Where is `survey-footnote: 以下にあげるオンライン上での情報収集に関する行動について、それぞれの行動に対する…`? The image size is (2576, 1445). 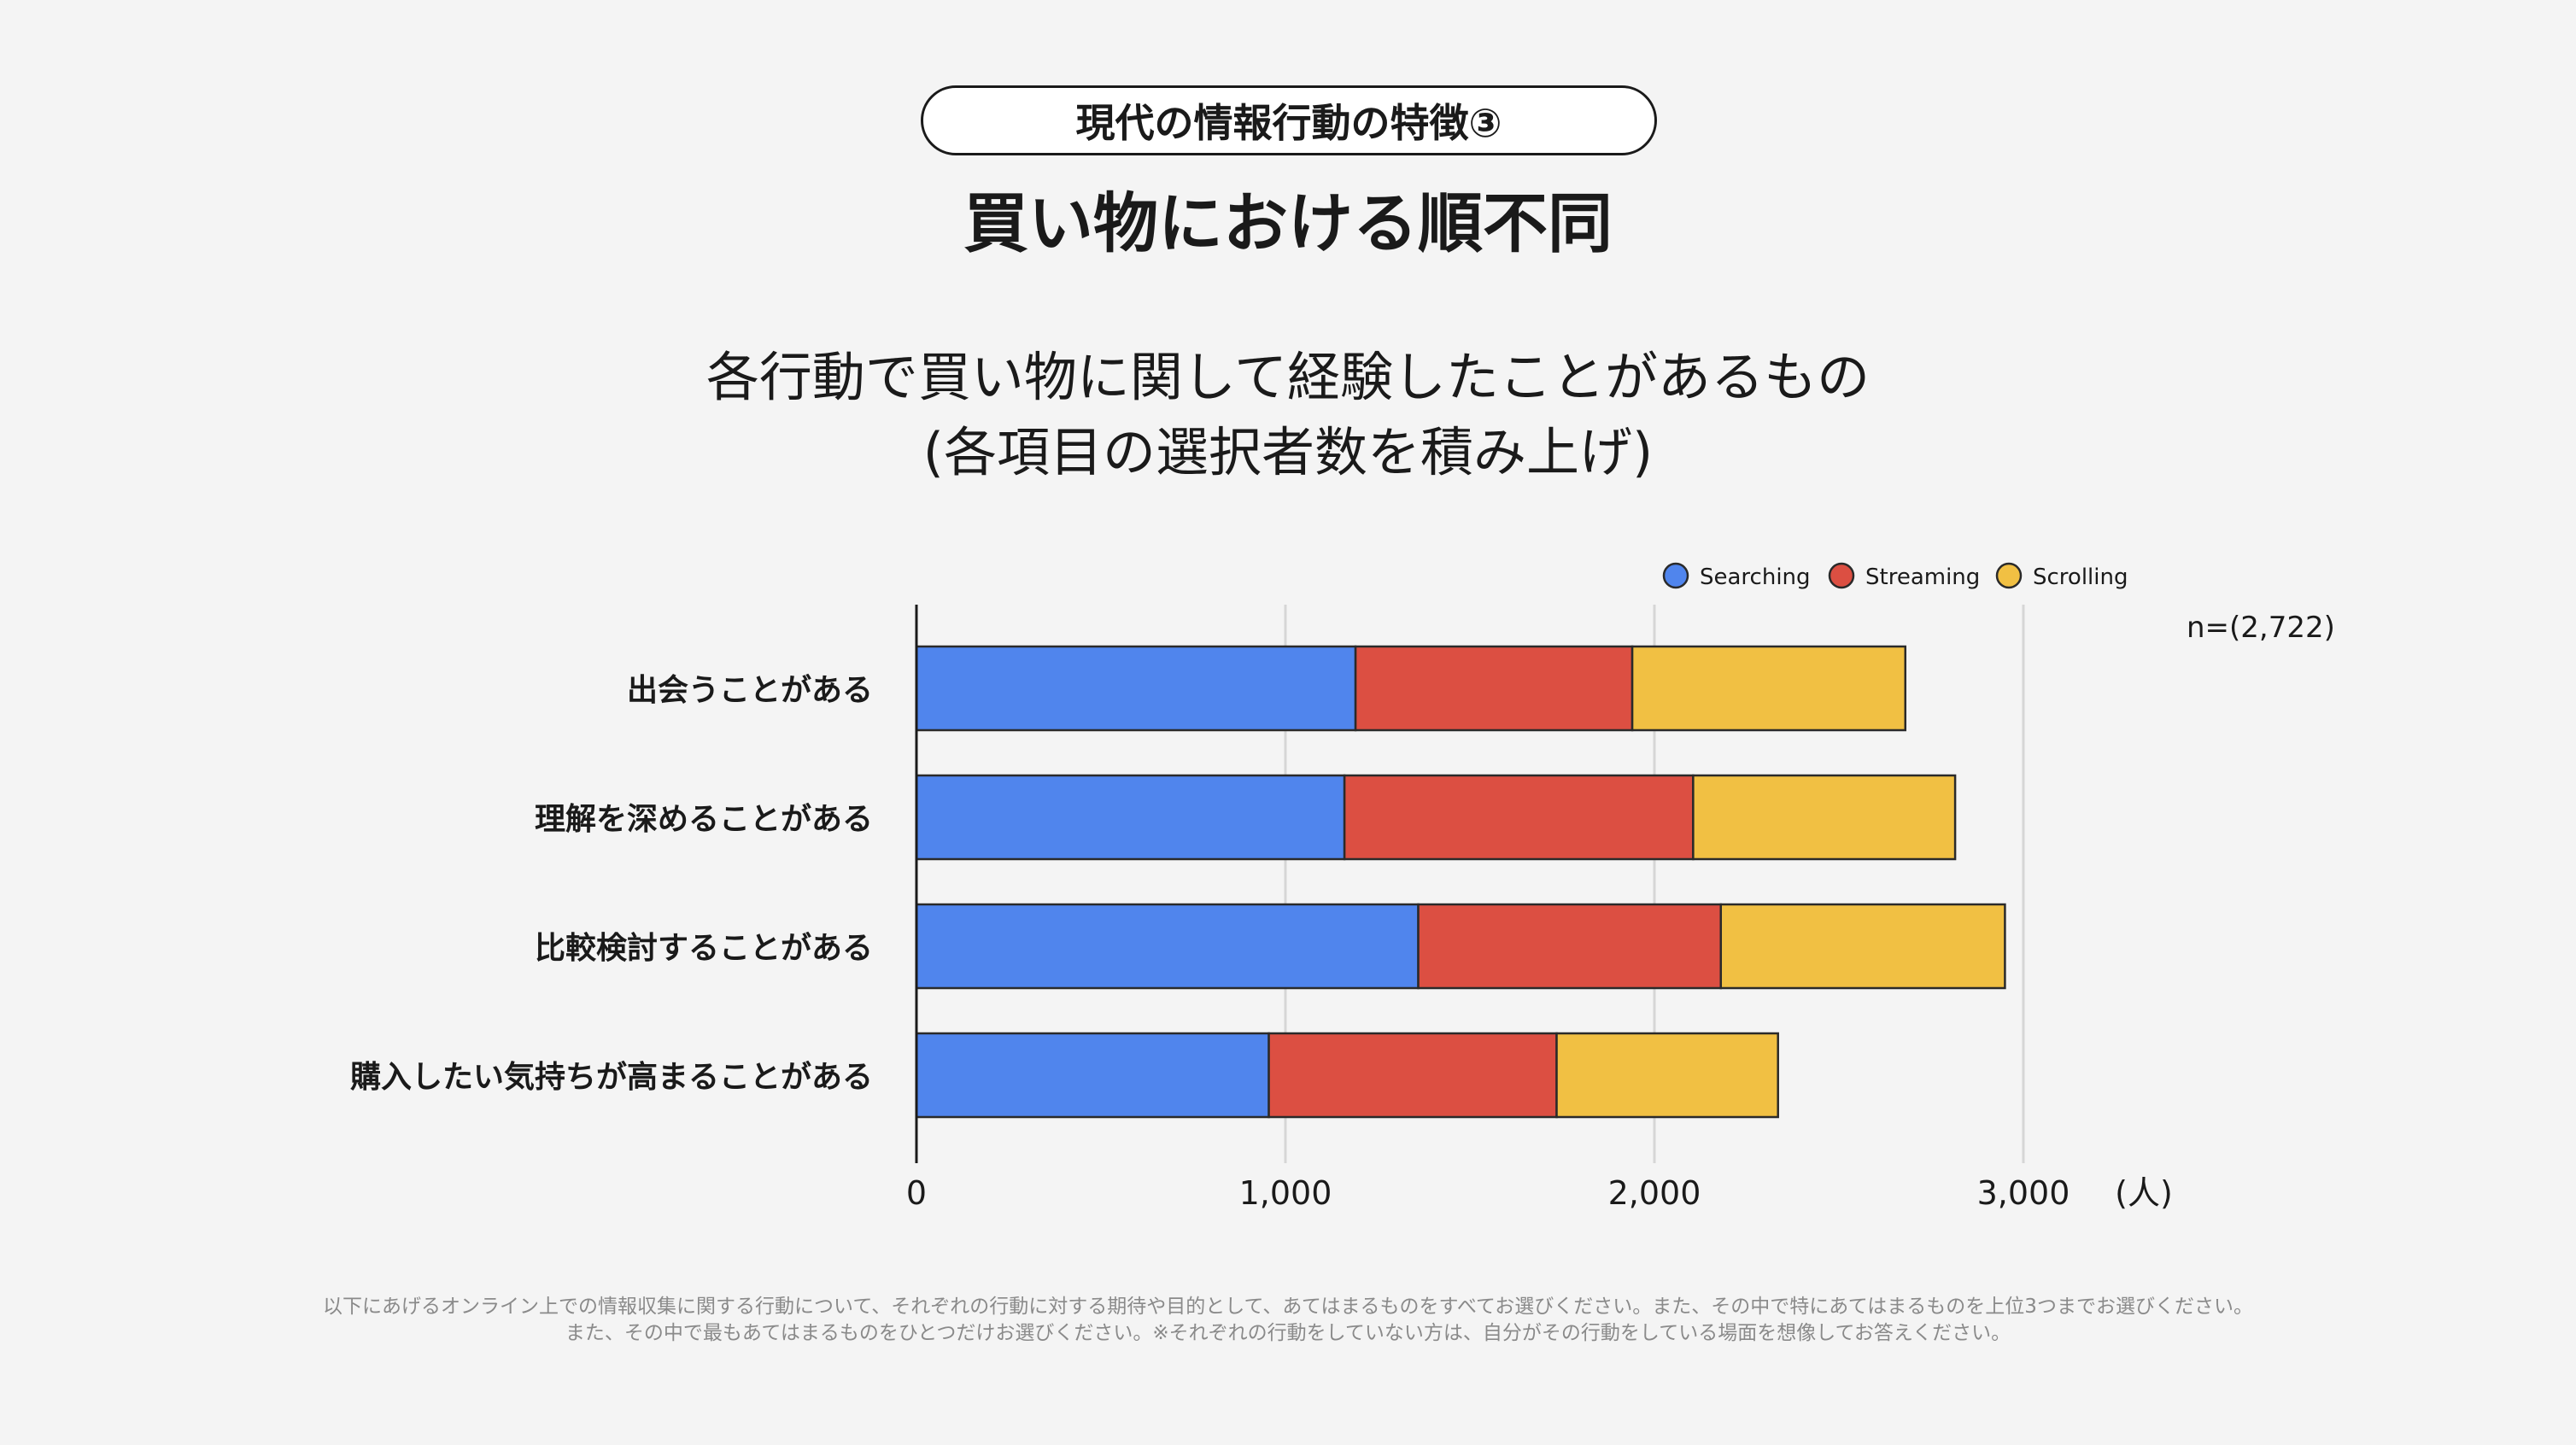 survey-footnote: 以下にあげるオンライン上での情報収集に関する行動について、それぞれの行動に対する… is located at coordinates (1288, 1320).